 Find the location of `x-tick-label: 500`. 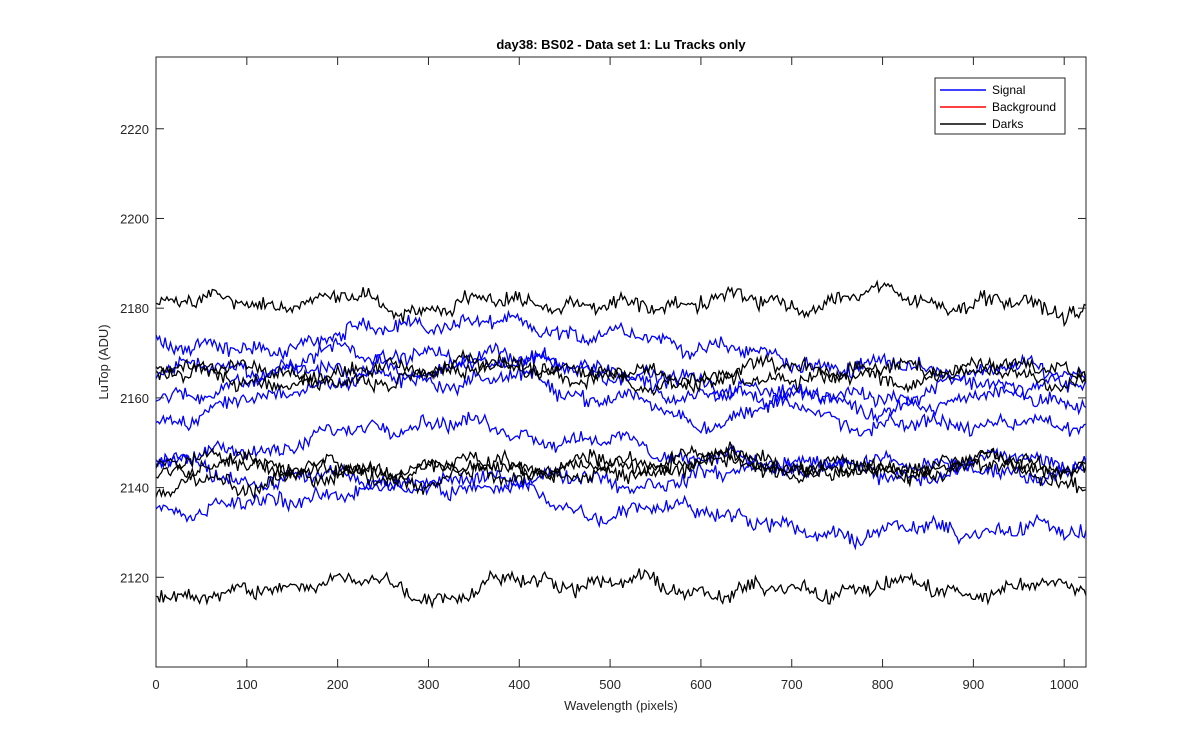

x-tick-label: 500 is located at coordinates (610, 684).